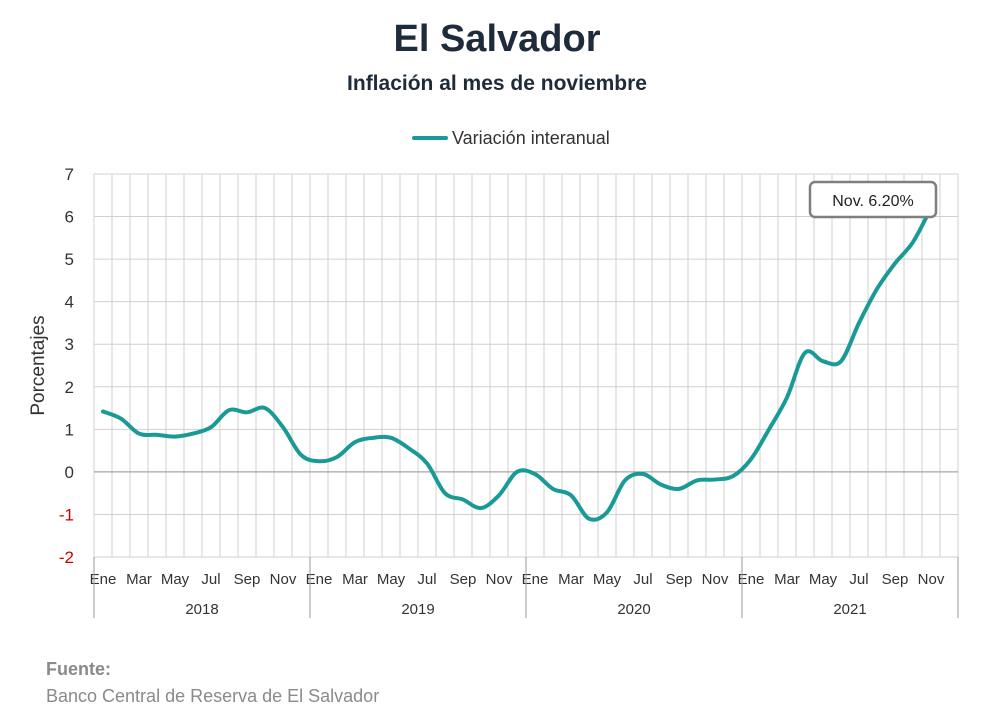 This screenshot has height=719, width=994. Describe the element at coordinates (69, 344) in the screenshot. I see `y-tick-label: 3` at that location.